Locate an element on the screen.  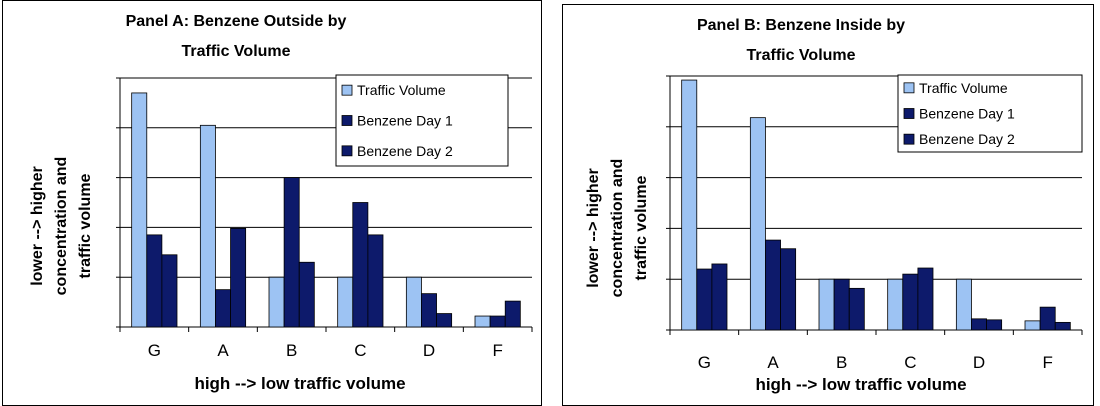
chart-title: Panel A: Benzene Outside by is located at coordinates (236, 21).